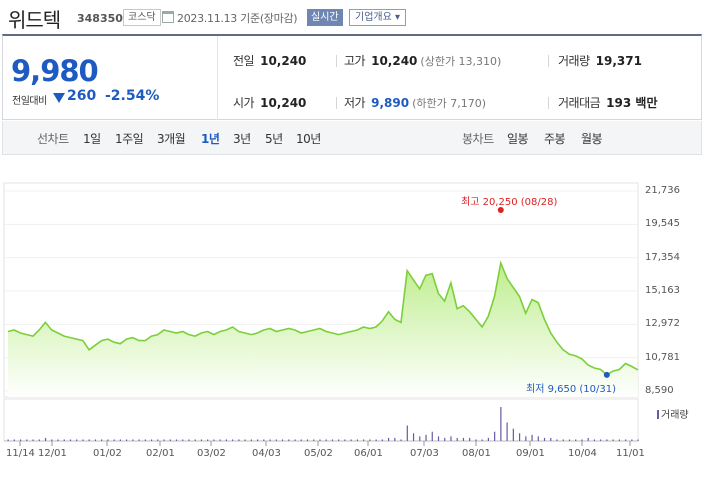 The width and height of the screenshot is (704, 480). What do you see at coordinates (242, 139) in the screenshot?
I see `tab-3y: 3년` at bounding box center [242, 139].